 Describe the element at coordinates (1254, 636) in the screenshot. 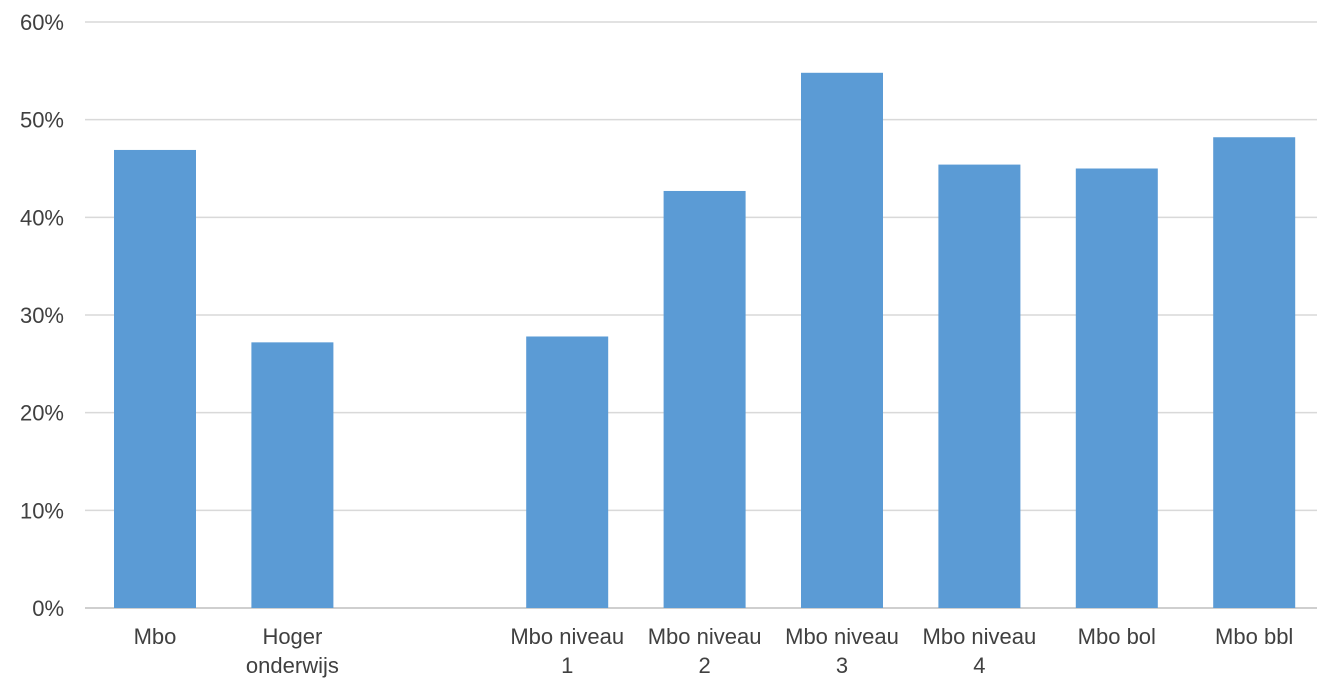

I see `x-category-label: Mbo bbl` at that location.